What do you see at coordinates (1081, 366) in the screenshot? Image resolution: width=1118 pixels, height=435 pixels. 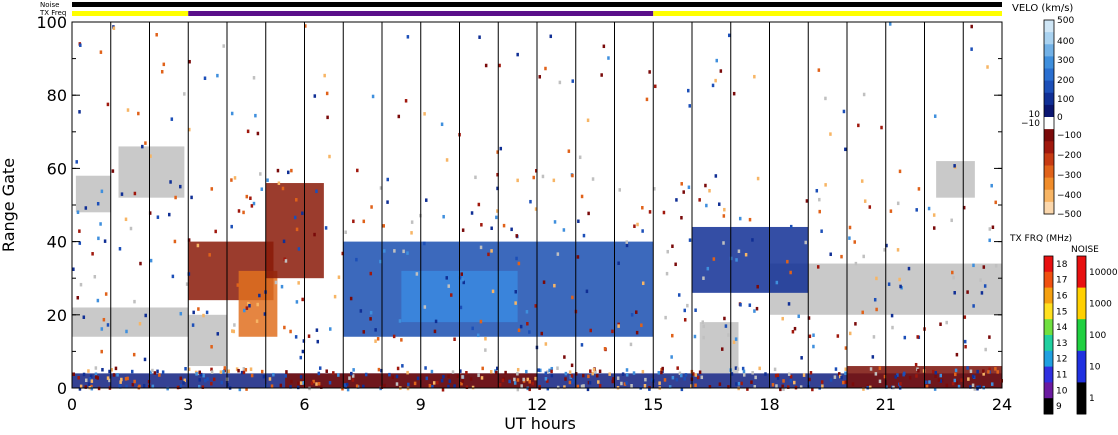 I see `noise-swatch` at bounding box center [1081, 366].